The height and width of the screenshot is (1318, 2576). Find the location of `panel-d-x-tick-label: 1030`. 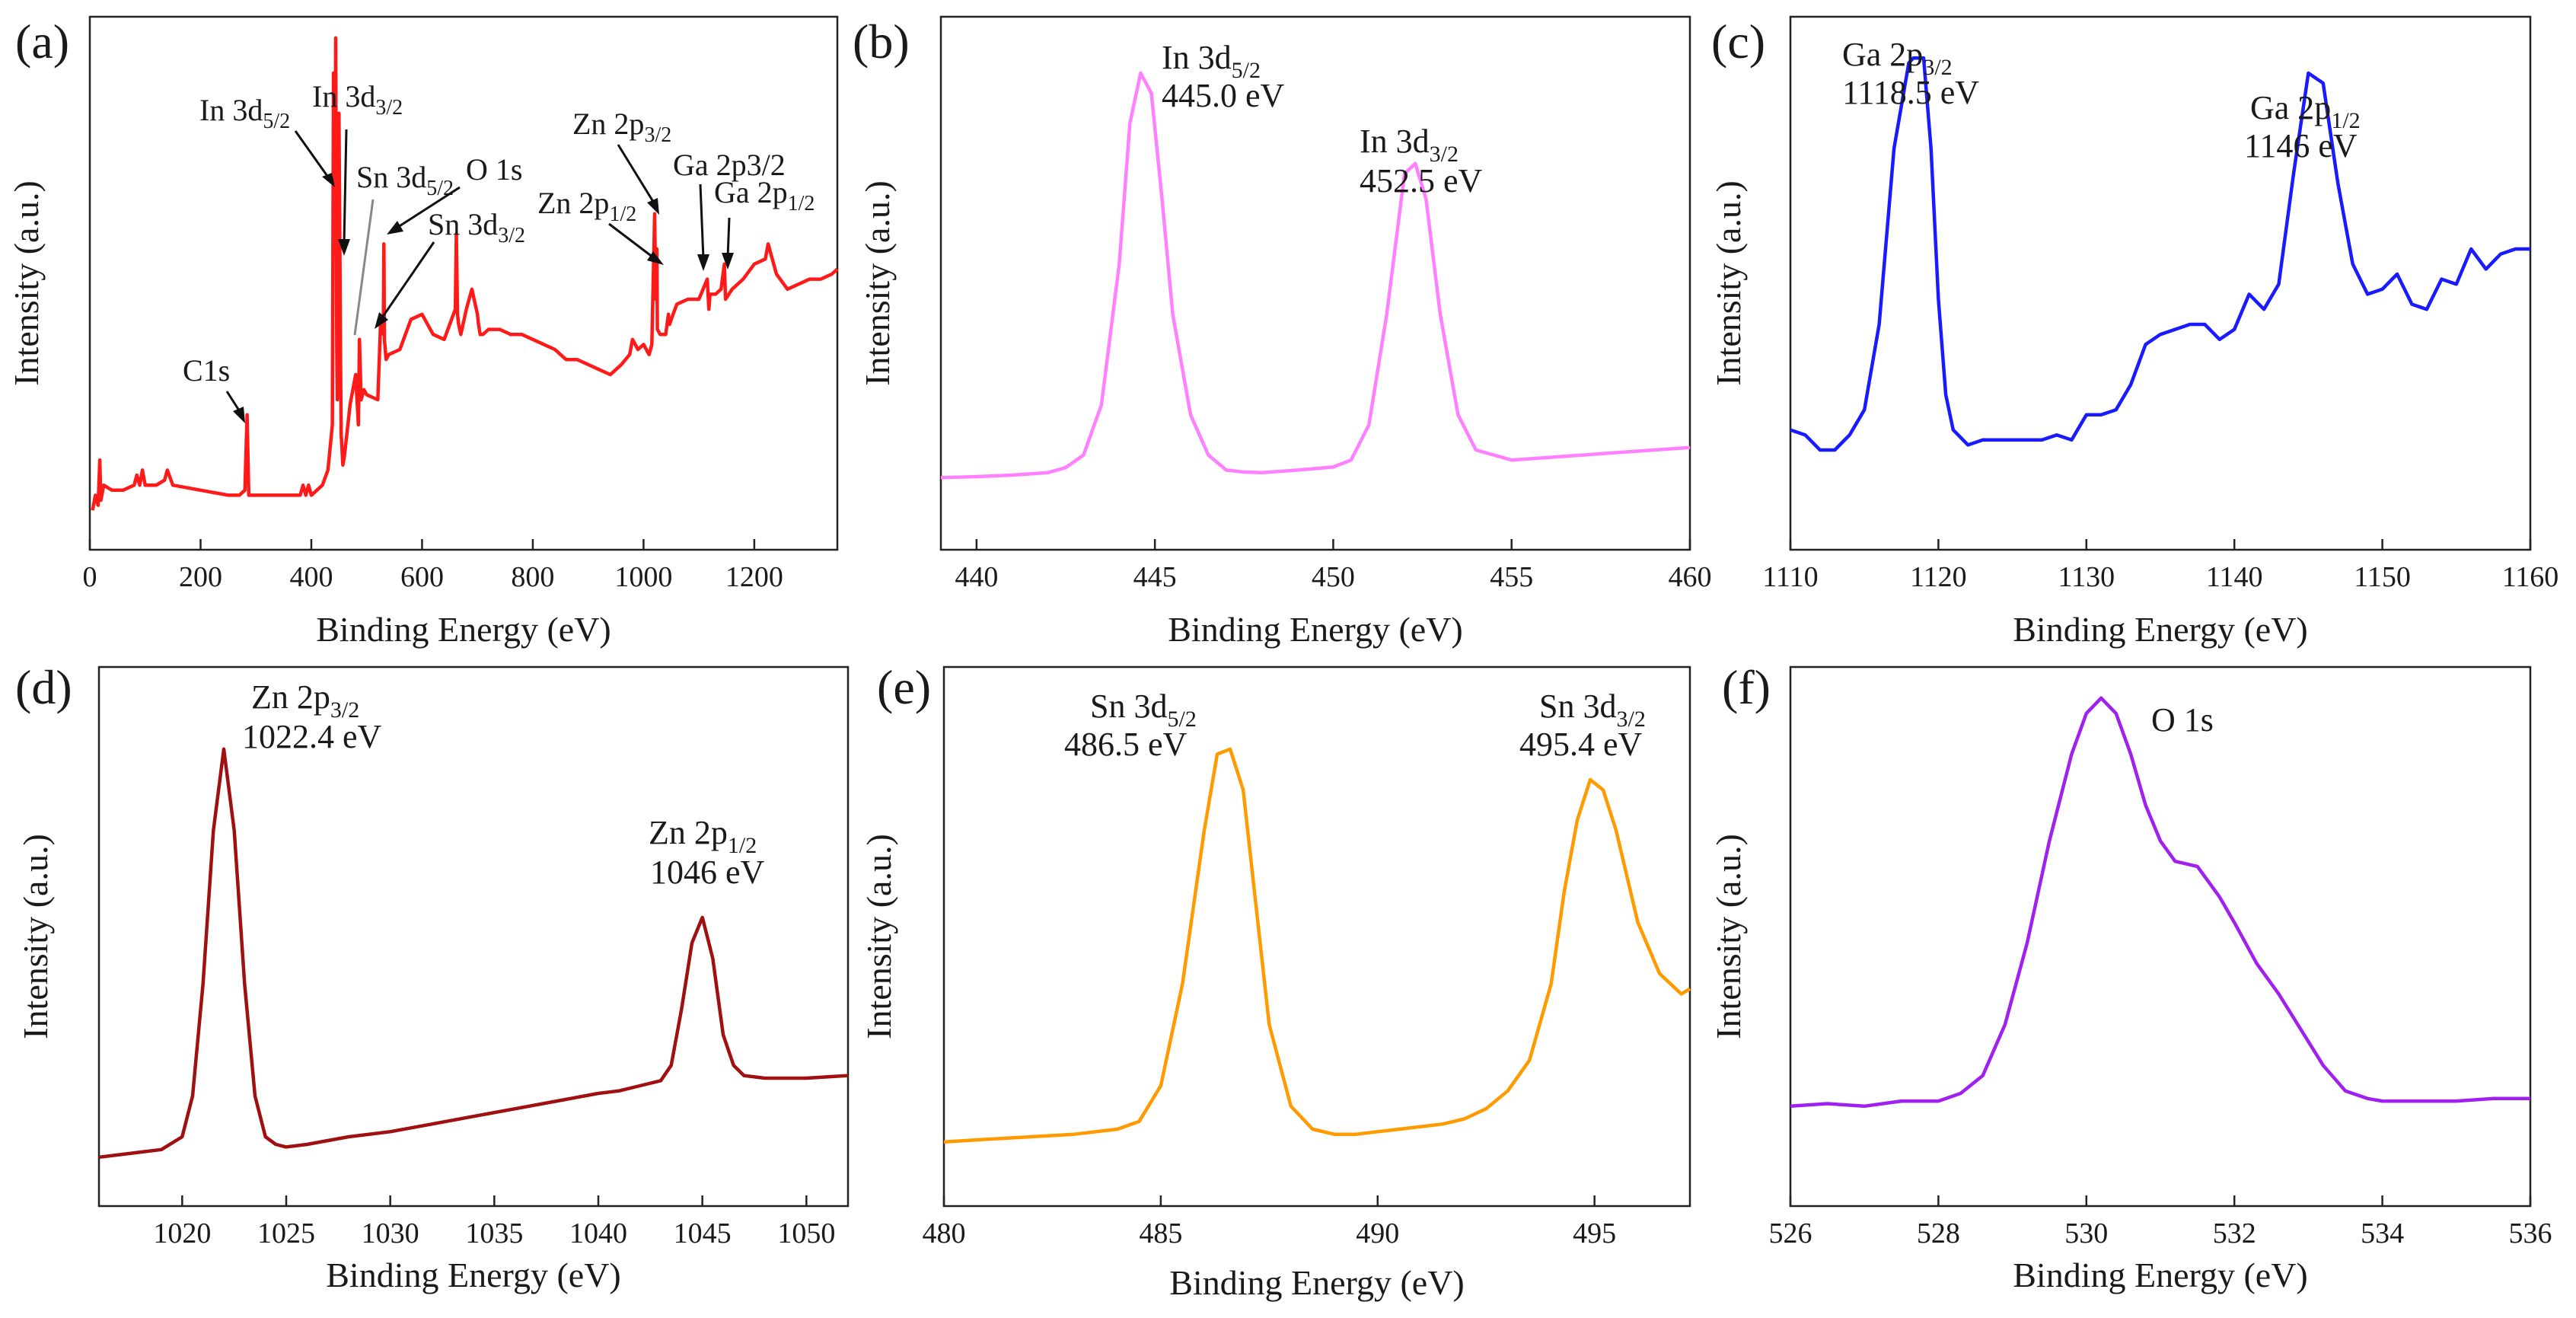

panel-d-x-tick-label: 1030 is located at coordinates (390, 1233).